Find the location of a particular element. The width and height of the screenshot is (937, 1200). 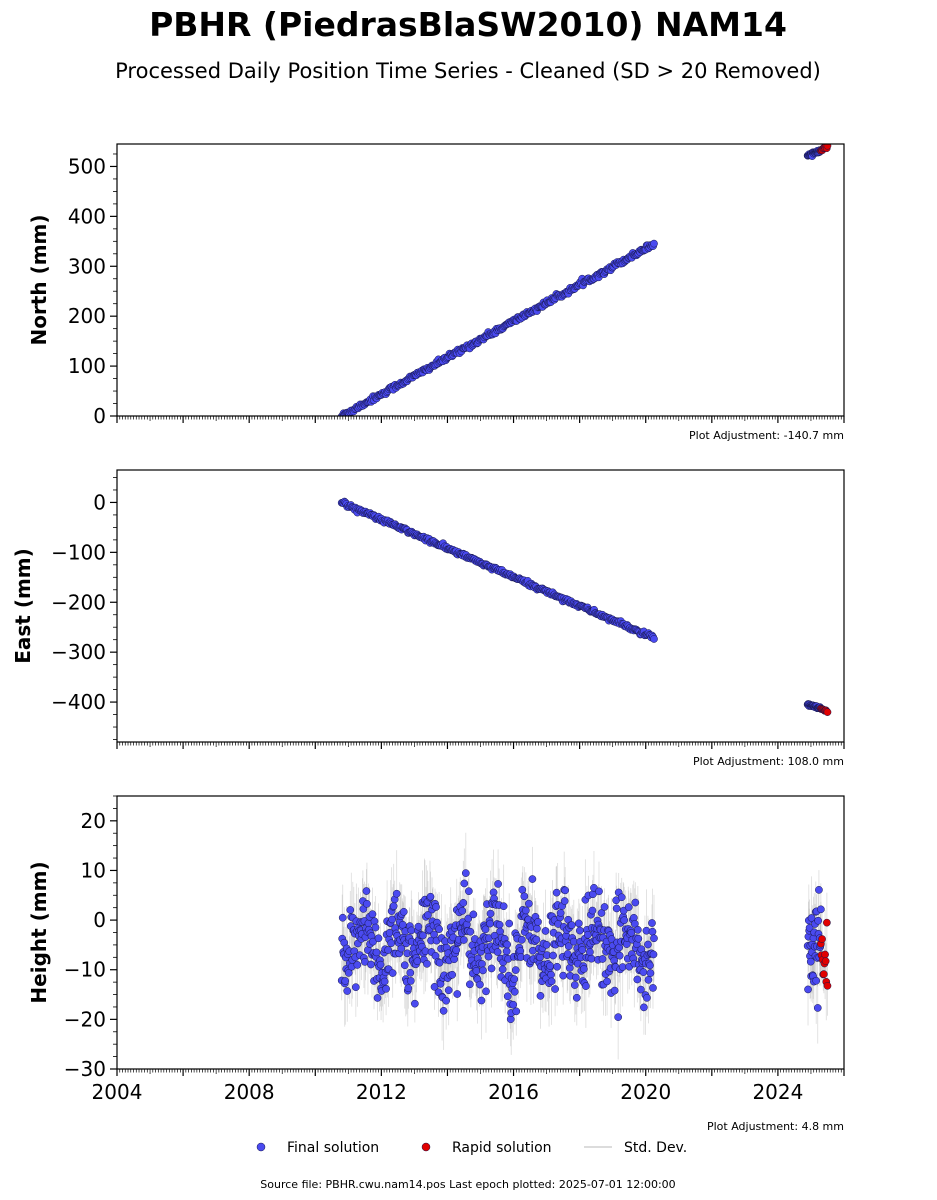

x-tick-label: 2020 is located at coordinates (645, 1092).